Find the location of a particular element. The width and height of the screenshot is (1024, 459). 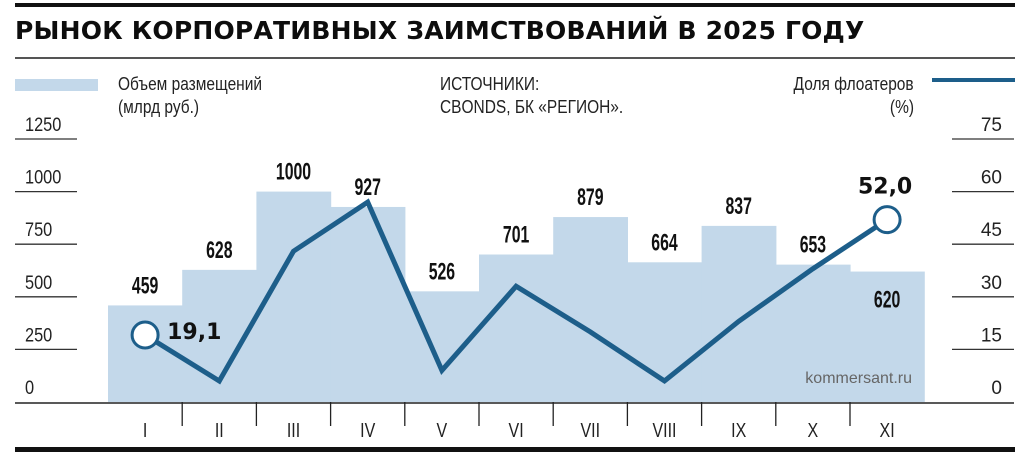

x-tick-label: IX is located at coordinates (738, 430).